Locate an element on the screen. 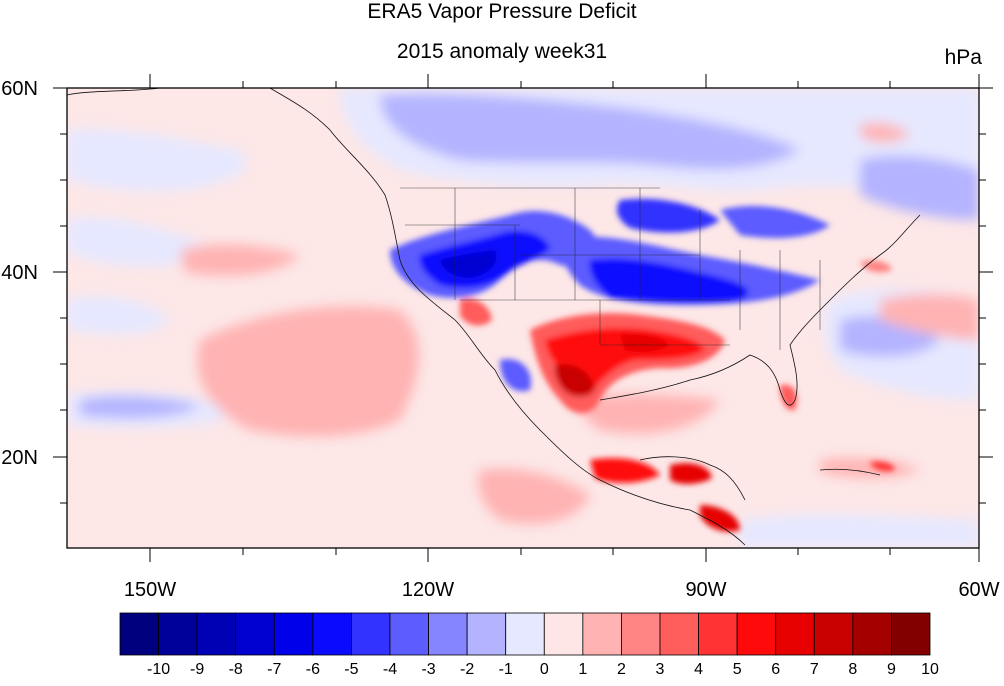  colorbar-label: 8 is located at coordinates (852, 669).